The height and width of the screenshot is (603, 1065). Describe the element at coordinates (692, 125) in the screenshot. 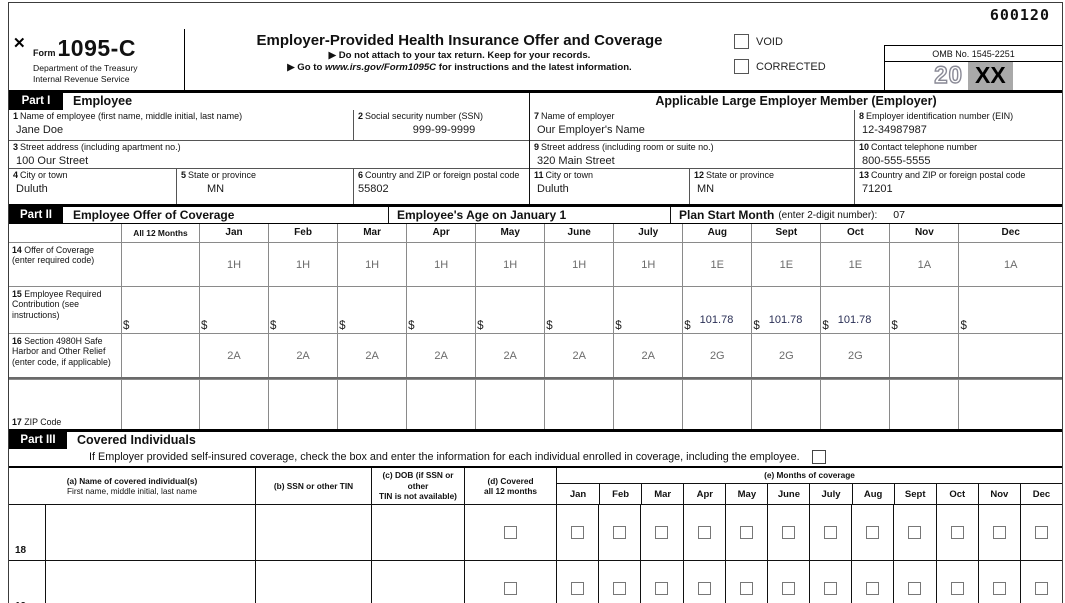

I see `field-7-employer-name: 7 Name of employer Our Employer's Name` at that location.